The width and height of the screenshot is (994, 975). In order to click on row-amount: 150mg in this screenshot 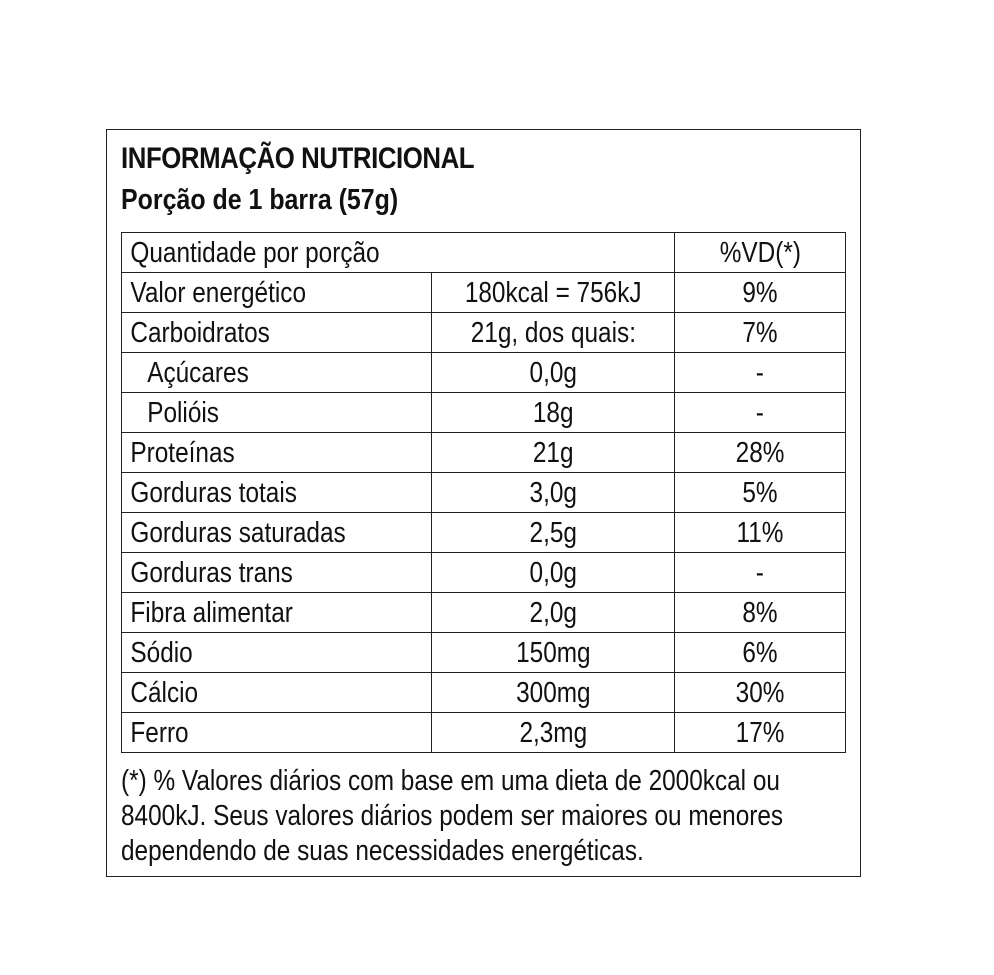, I will do `click(553, 652)`.